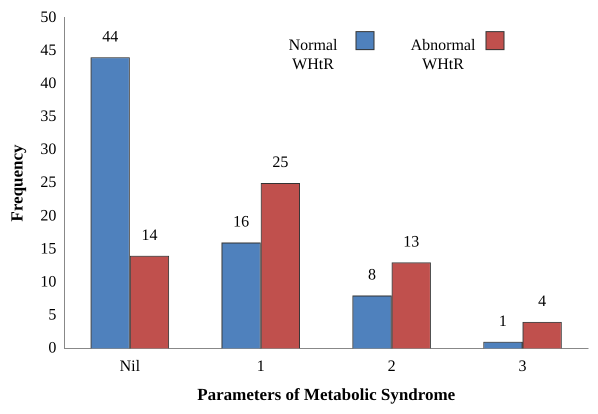  Describe the element at coordinates (326, 394) in the screenshot. I see `x-axis-title: Parameters of Metabolic Syndrome` at that location.